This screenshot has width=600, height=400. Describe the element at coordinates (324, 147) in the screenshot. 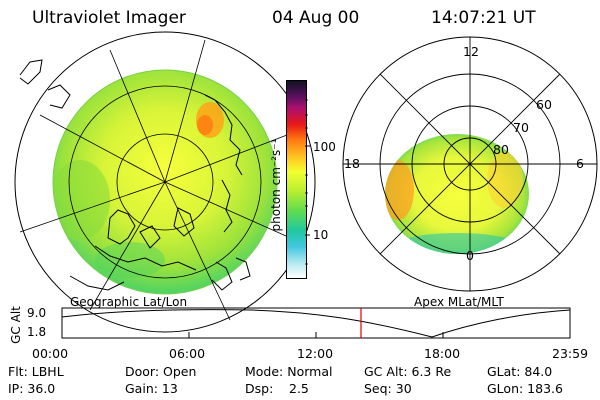

I see `colorbar-tick-100: 100` at that location.